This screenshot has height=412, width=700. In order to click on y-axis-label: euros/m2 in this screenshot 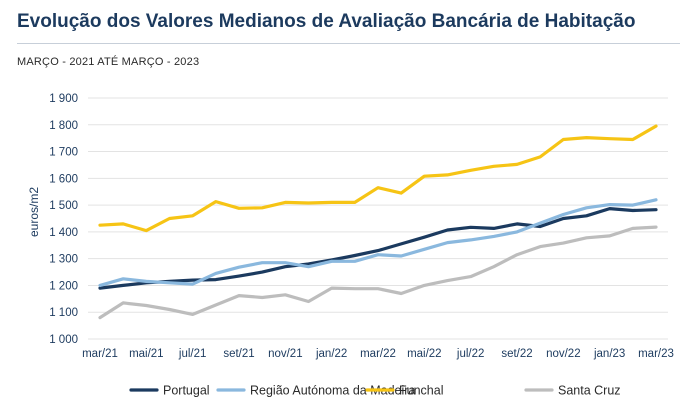, I will do `click(34, 212)`.